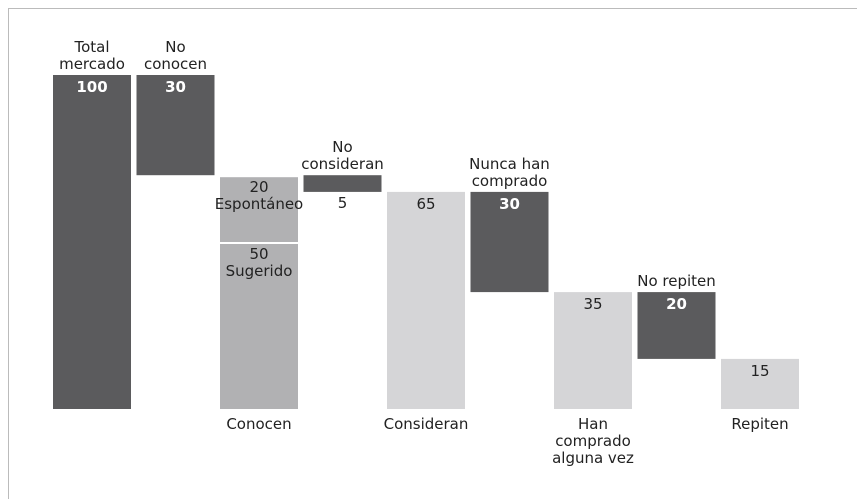 The width and height of the screenshot is (857, 499). I want to click on step-label: Repiten, so click(760, 424).